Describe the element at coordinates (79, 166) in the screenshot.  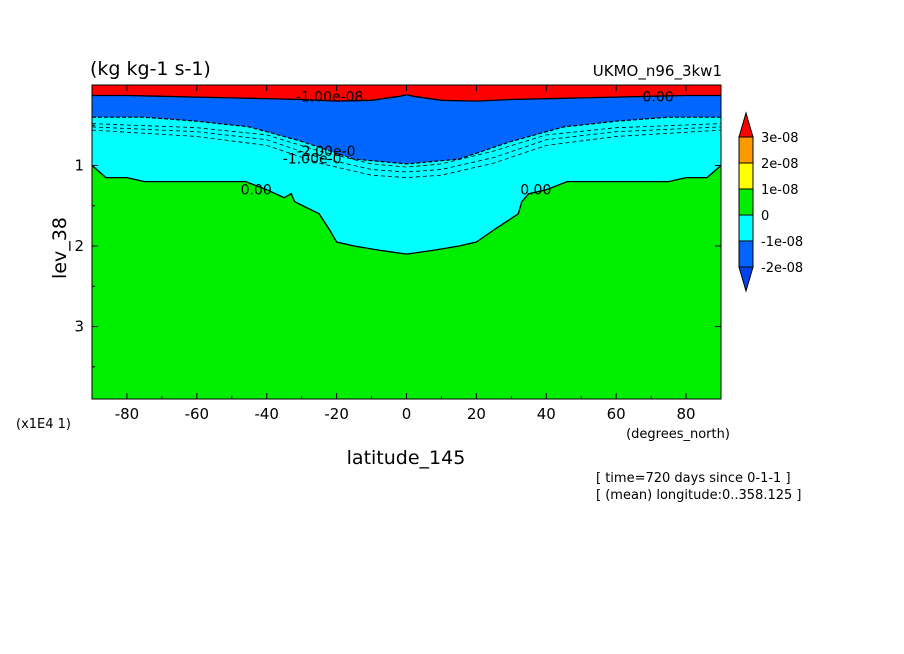
I see `y-tick-label: 1` at that location.